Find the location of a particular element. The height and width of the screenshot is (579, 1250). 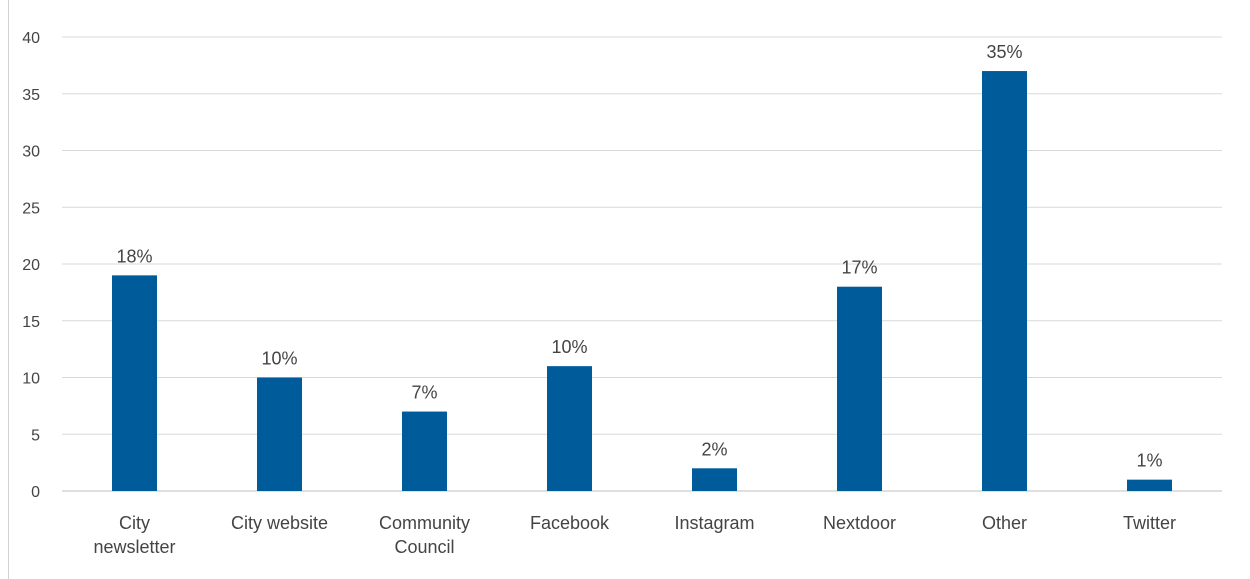

category-label: Other is located at coordinates (1004, 523).